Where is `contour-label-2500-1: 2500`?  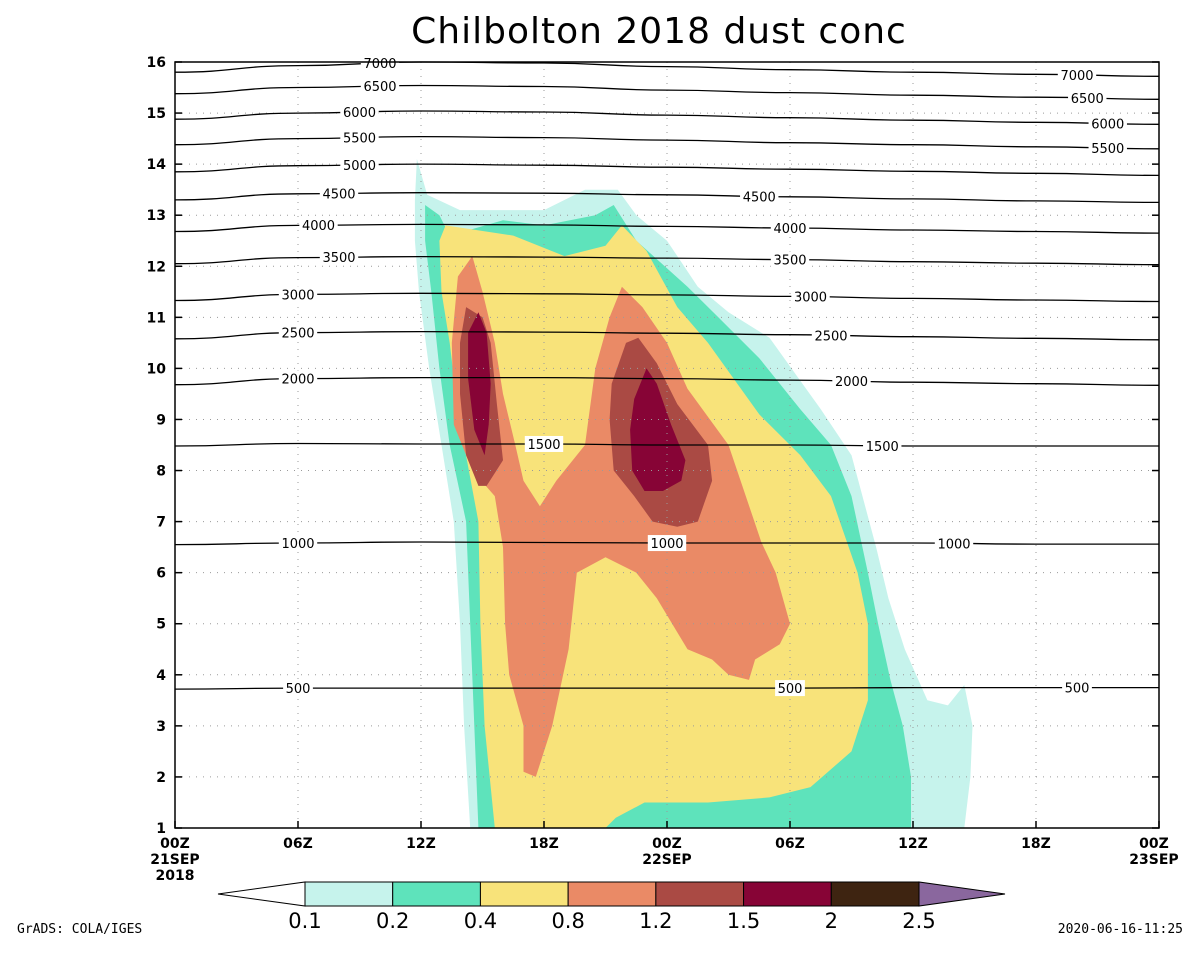
contour-label-2500-1: 2500 is located at coordinates (831, 335).